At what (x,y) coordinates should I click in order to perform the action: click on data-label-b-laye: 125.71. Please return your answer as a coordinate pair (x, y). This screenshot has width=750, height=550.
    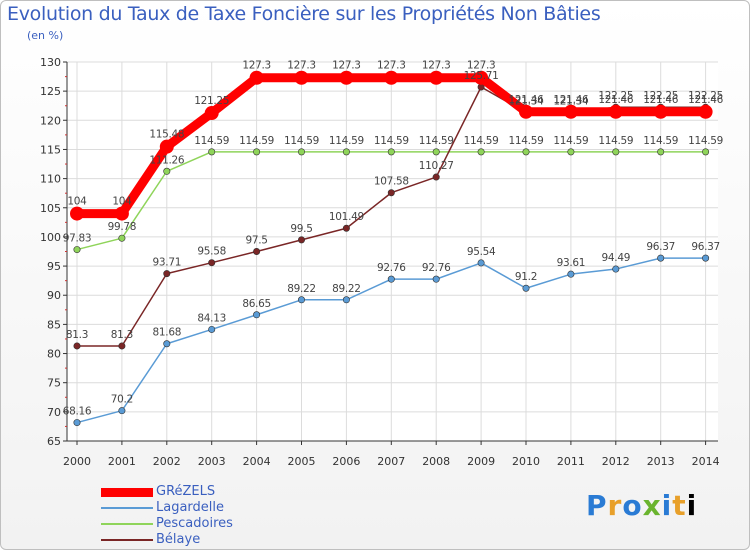
    Looking at the image, I should click on (481, 76).